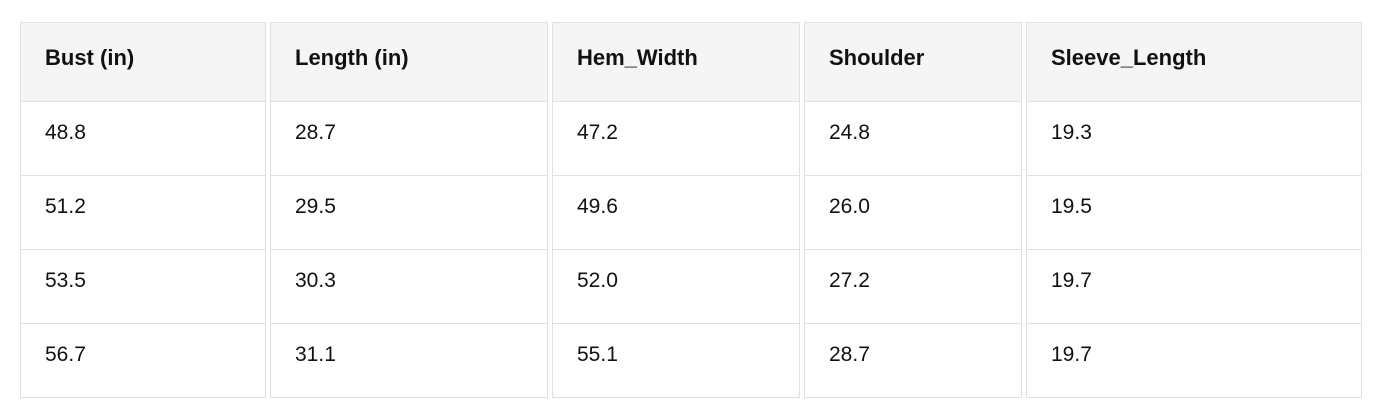 This screenshot has height=413, width=1381. What do you see at coordinates (1194, 213) in the screenshot?
I see `table-cell: 19.5` at bounding box center [1194, 213].